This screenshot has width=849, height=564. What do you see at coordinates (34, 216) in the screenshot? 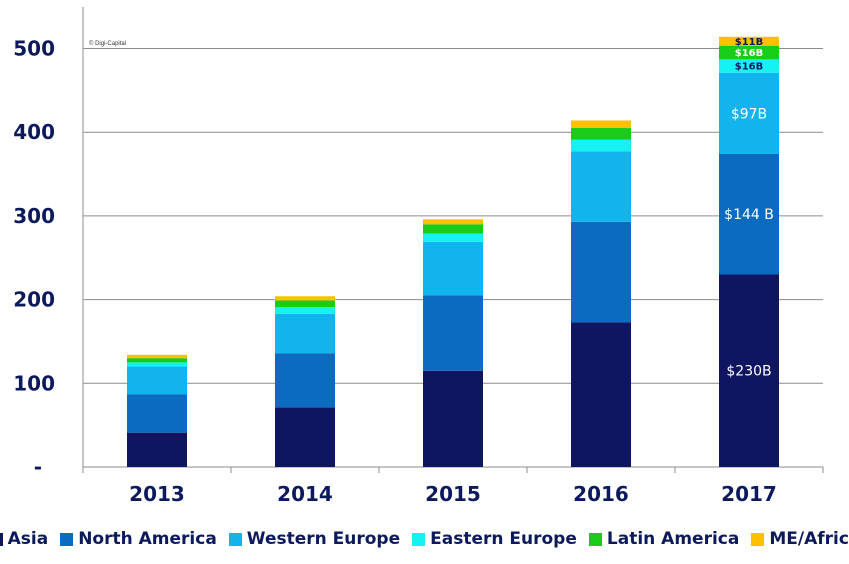
I see `y-tick-label: 300` at bounding box center [34, 216].